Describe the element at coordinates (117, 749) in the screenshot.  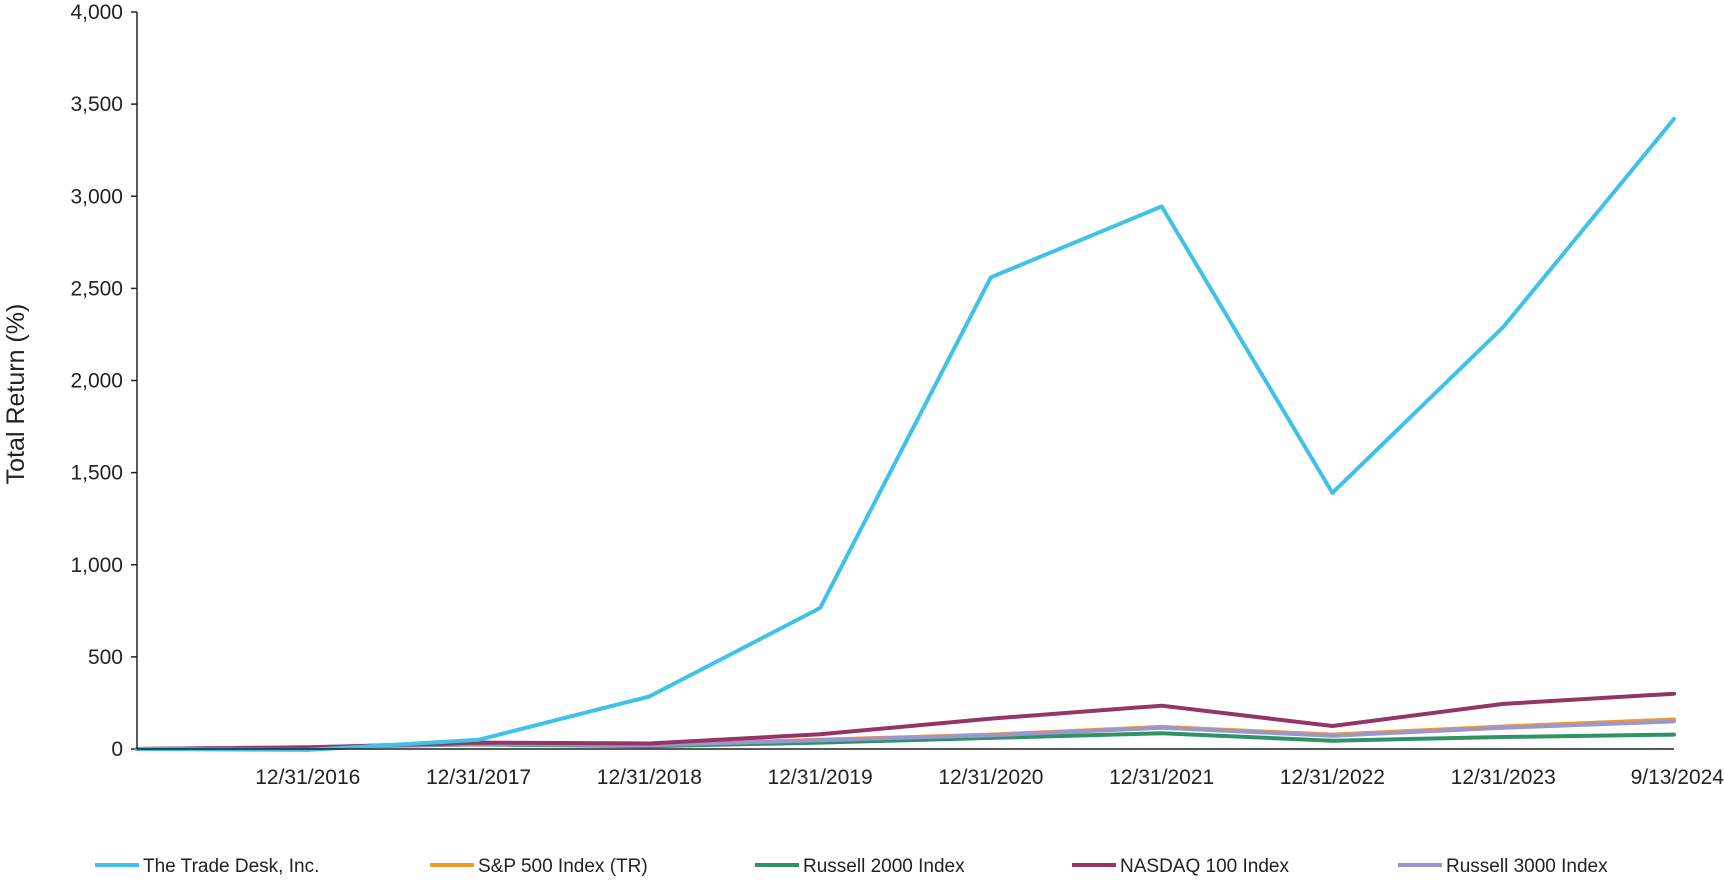
I see `y-tick-label: 0` at that location.